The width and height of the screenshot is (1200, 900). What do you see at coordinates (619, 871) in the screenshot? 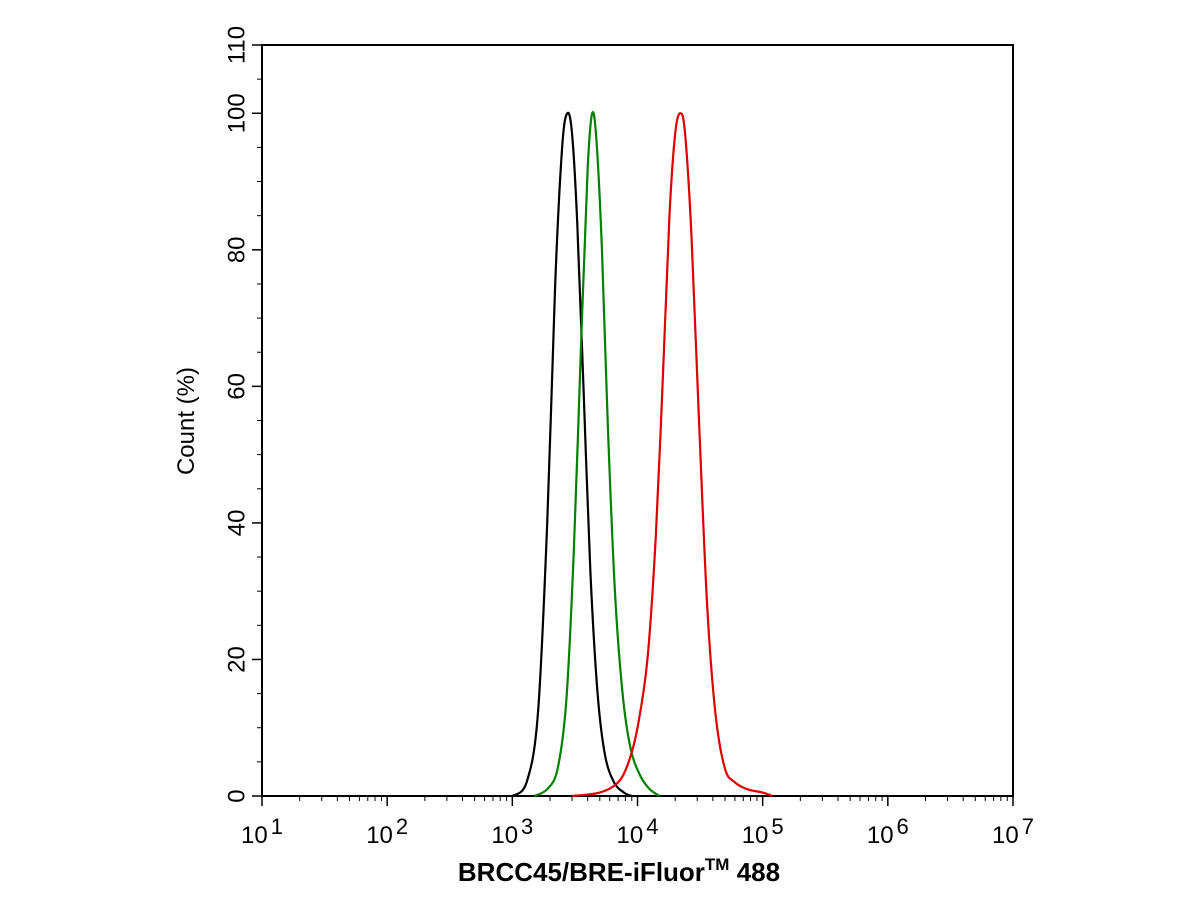
I see `x-axis-title: BRCC45/BRE-iFluorTM 488` at bounding box center [619, 871].